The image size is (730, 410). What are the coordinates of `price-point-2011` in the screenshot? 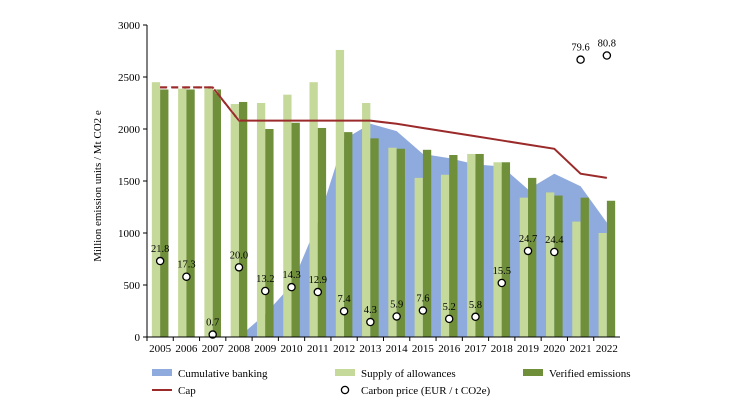 It's located at (318, 292).